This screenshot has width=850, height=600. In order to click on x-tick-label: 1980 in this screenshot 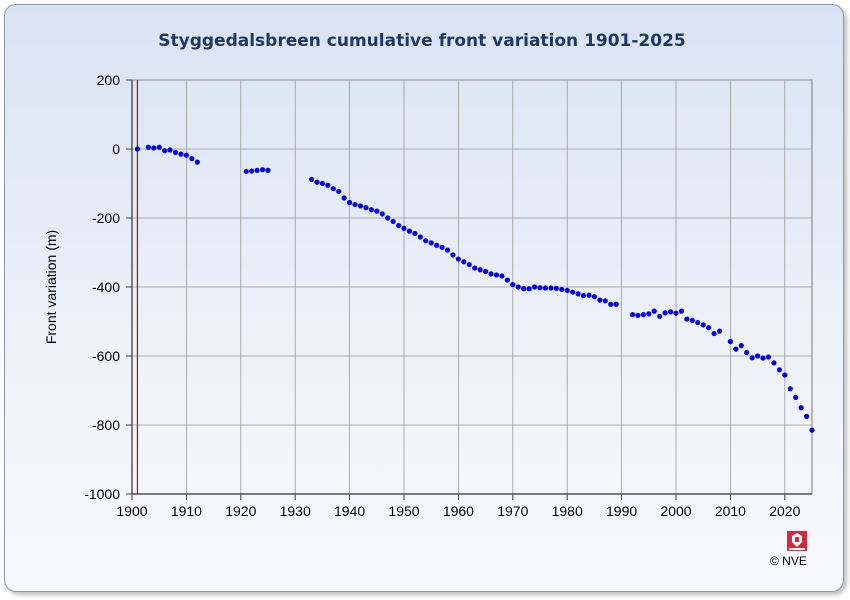, I will do `click(567, 511)`.